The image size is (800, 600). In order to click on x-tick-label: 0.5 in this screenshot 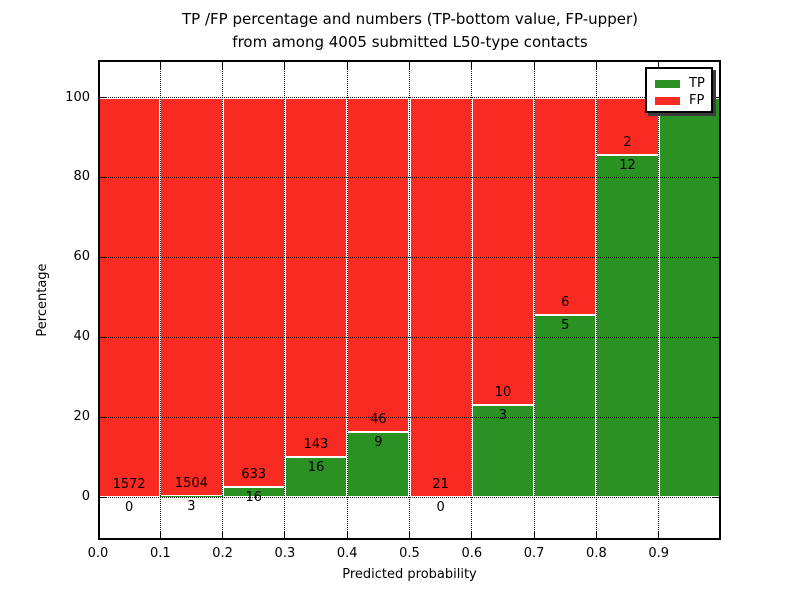, I will do `click(409, 553)`.